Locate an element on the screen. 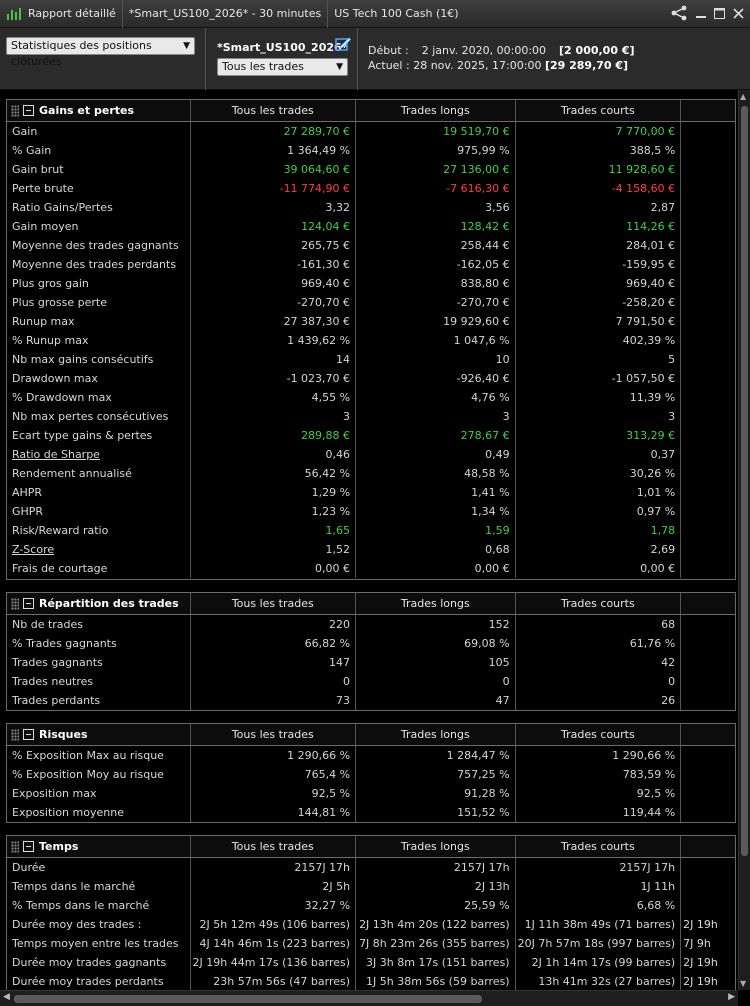  trades-filter-select: Tous les trades ▼ is located at coordinates (282, 67).